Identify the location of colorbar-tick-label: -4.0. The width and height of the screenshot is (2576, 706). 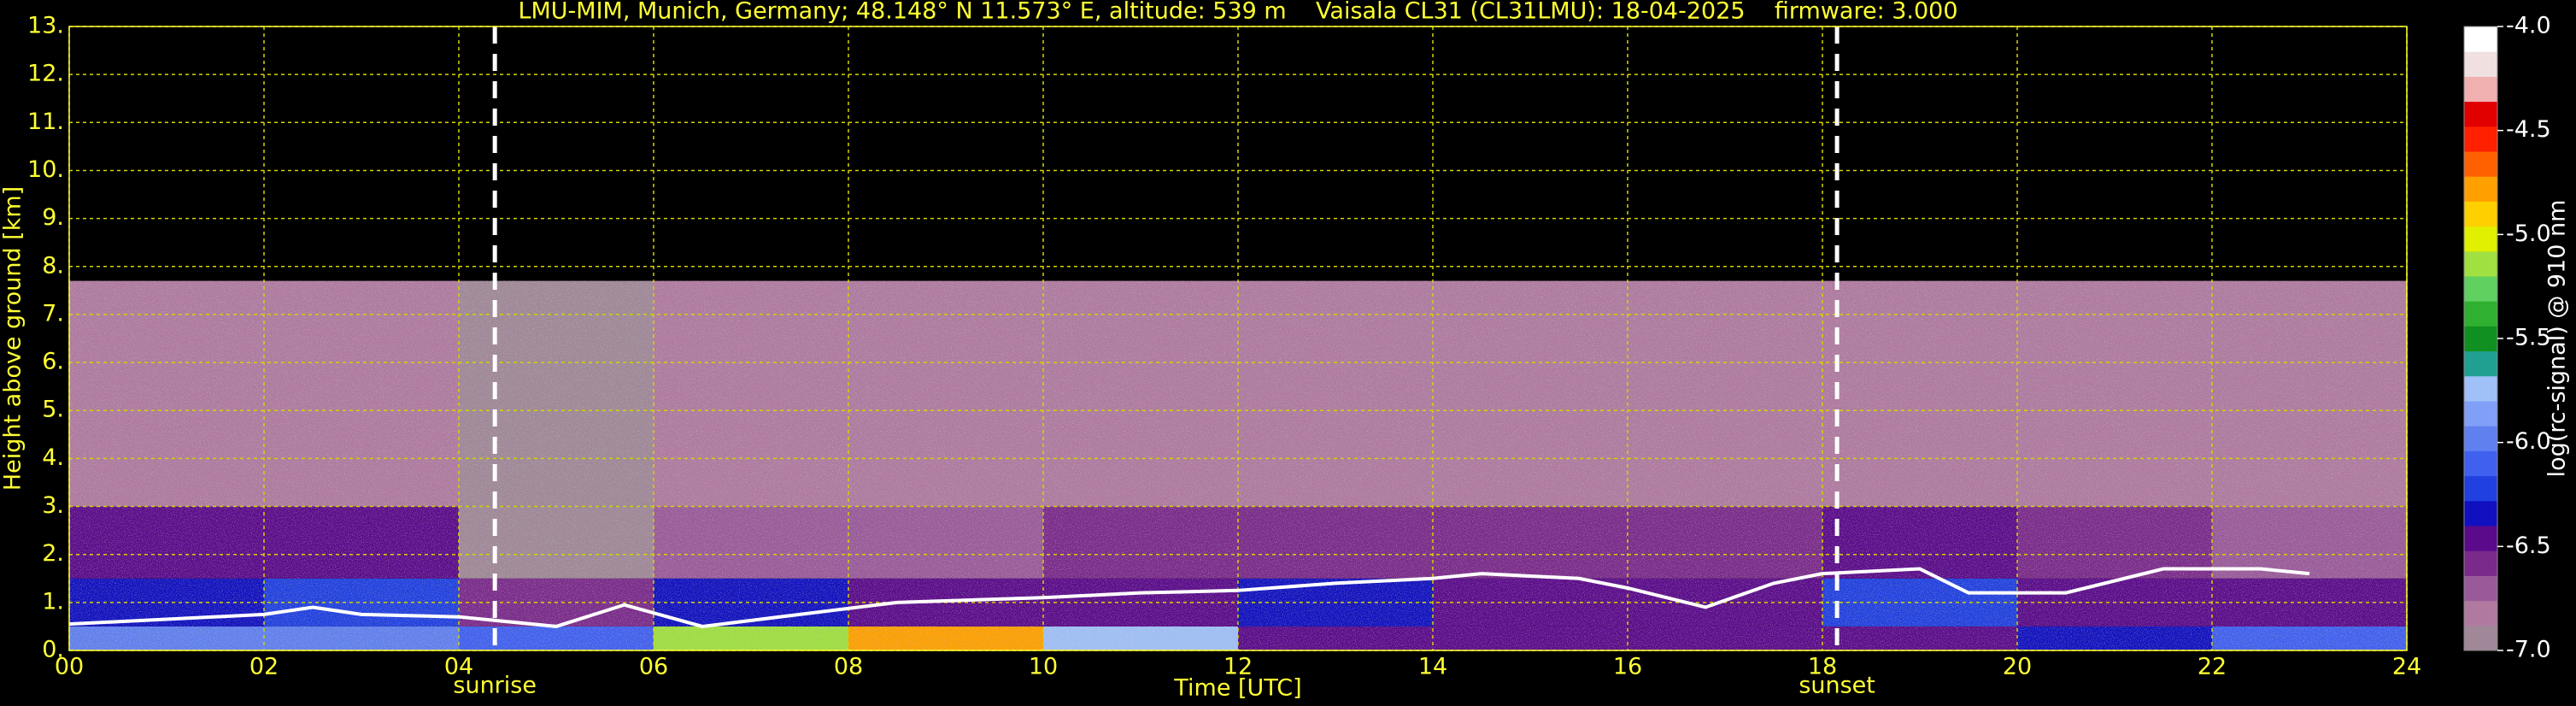
(2528, 26).